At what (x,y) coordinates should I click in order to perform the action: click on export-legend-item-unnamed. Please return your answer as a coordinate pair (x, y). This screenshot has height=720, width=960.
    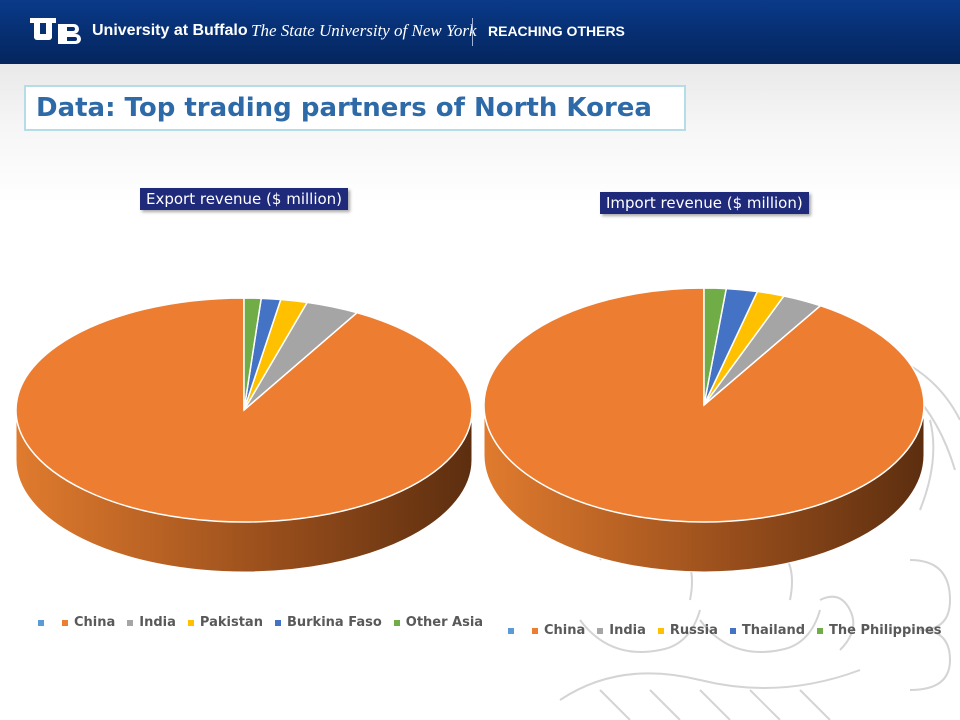
    Looking at the image, I should click on (44, 622).